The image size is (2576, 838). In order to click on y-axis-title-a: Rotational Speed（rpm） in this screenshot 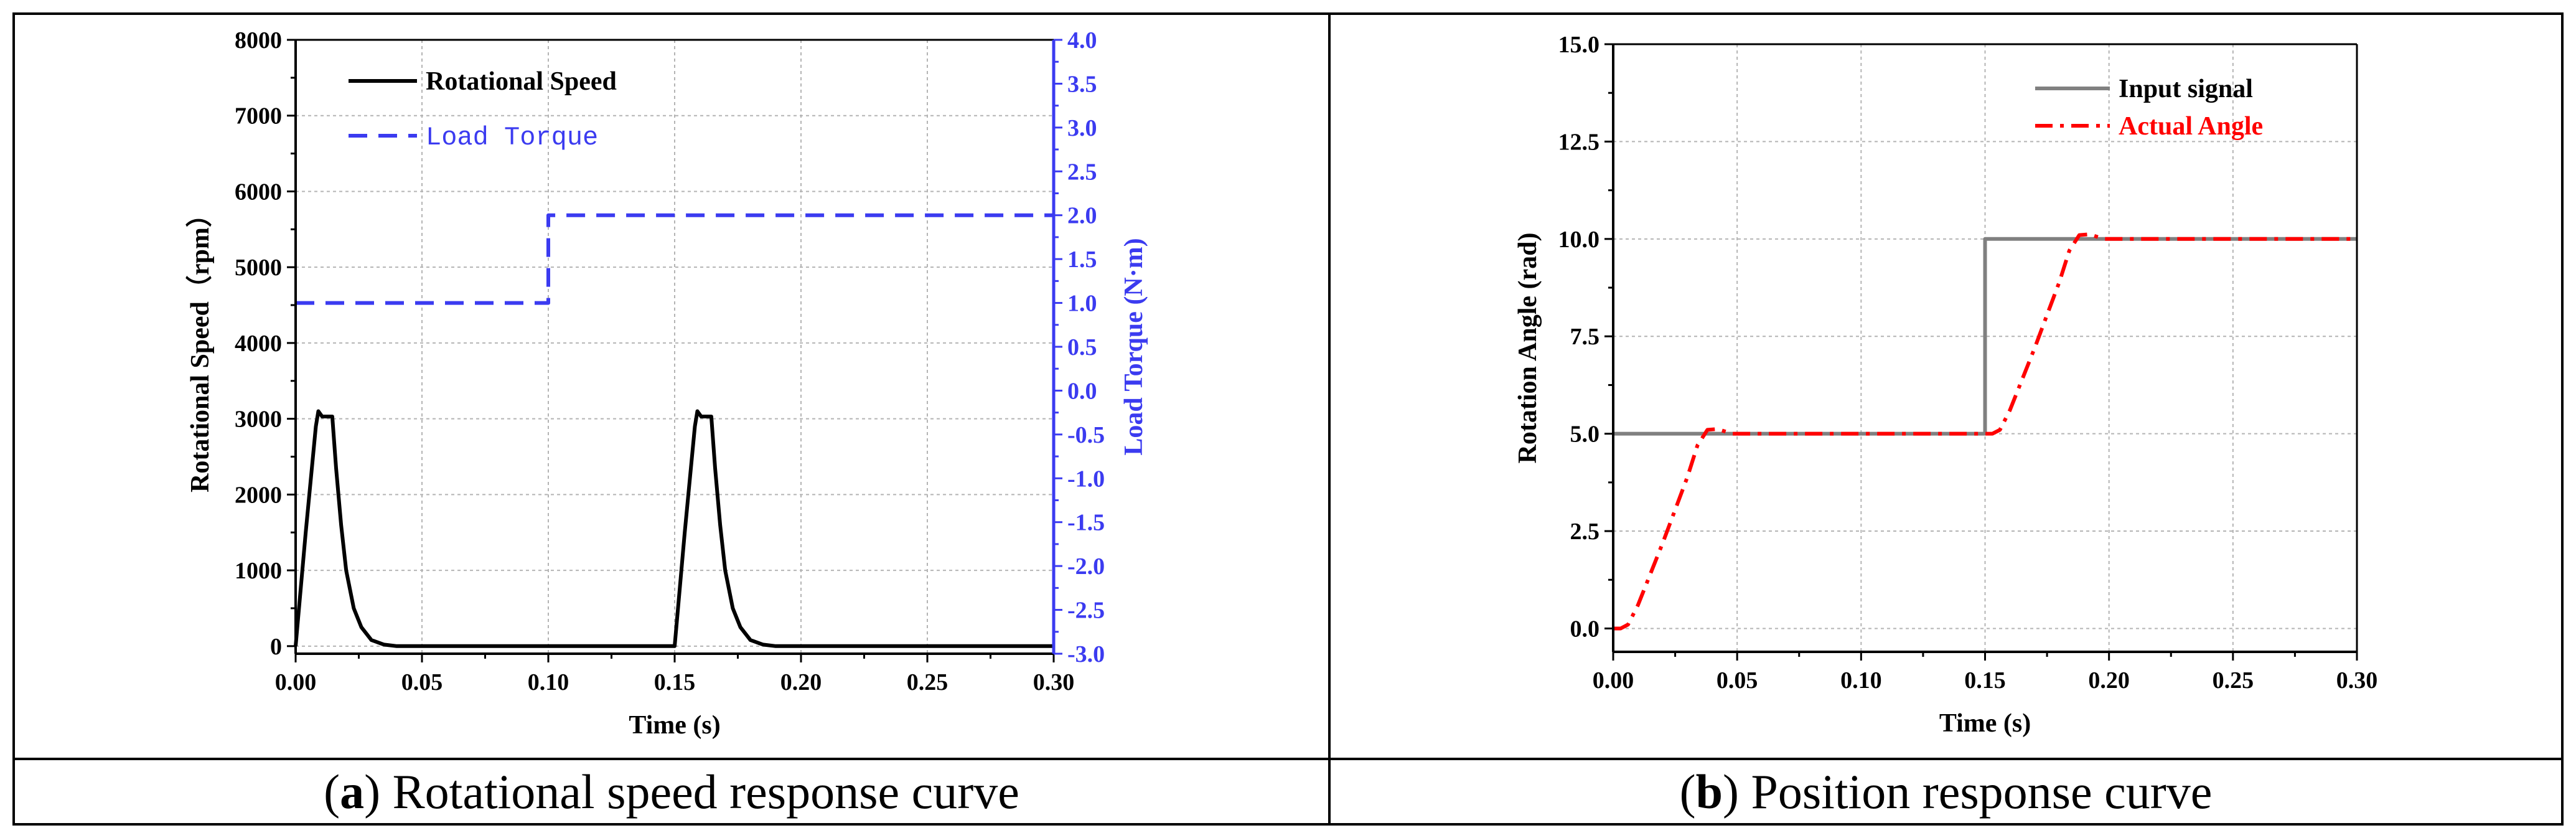, I will do `click(200, 346)`.